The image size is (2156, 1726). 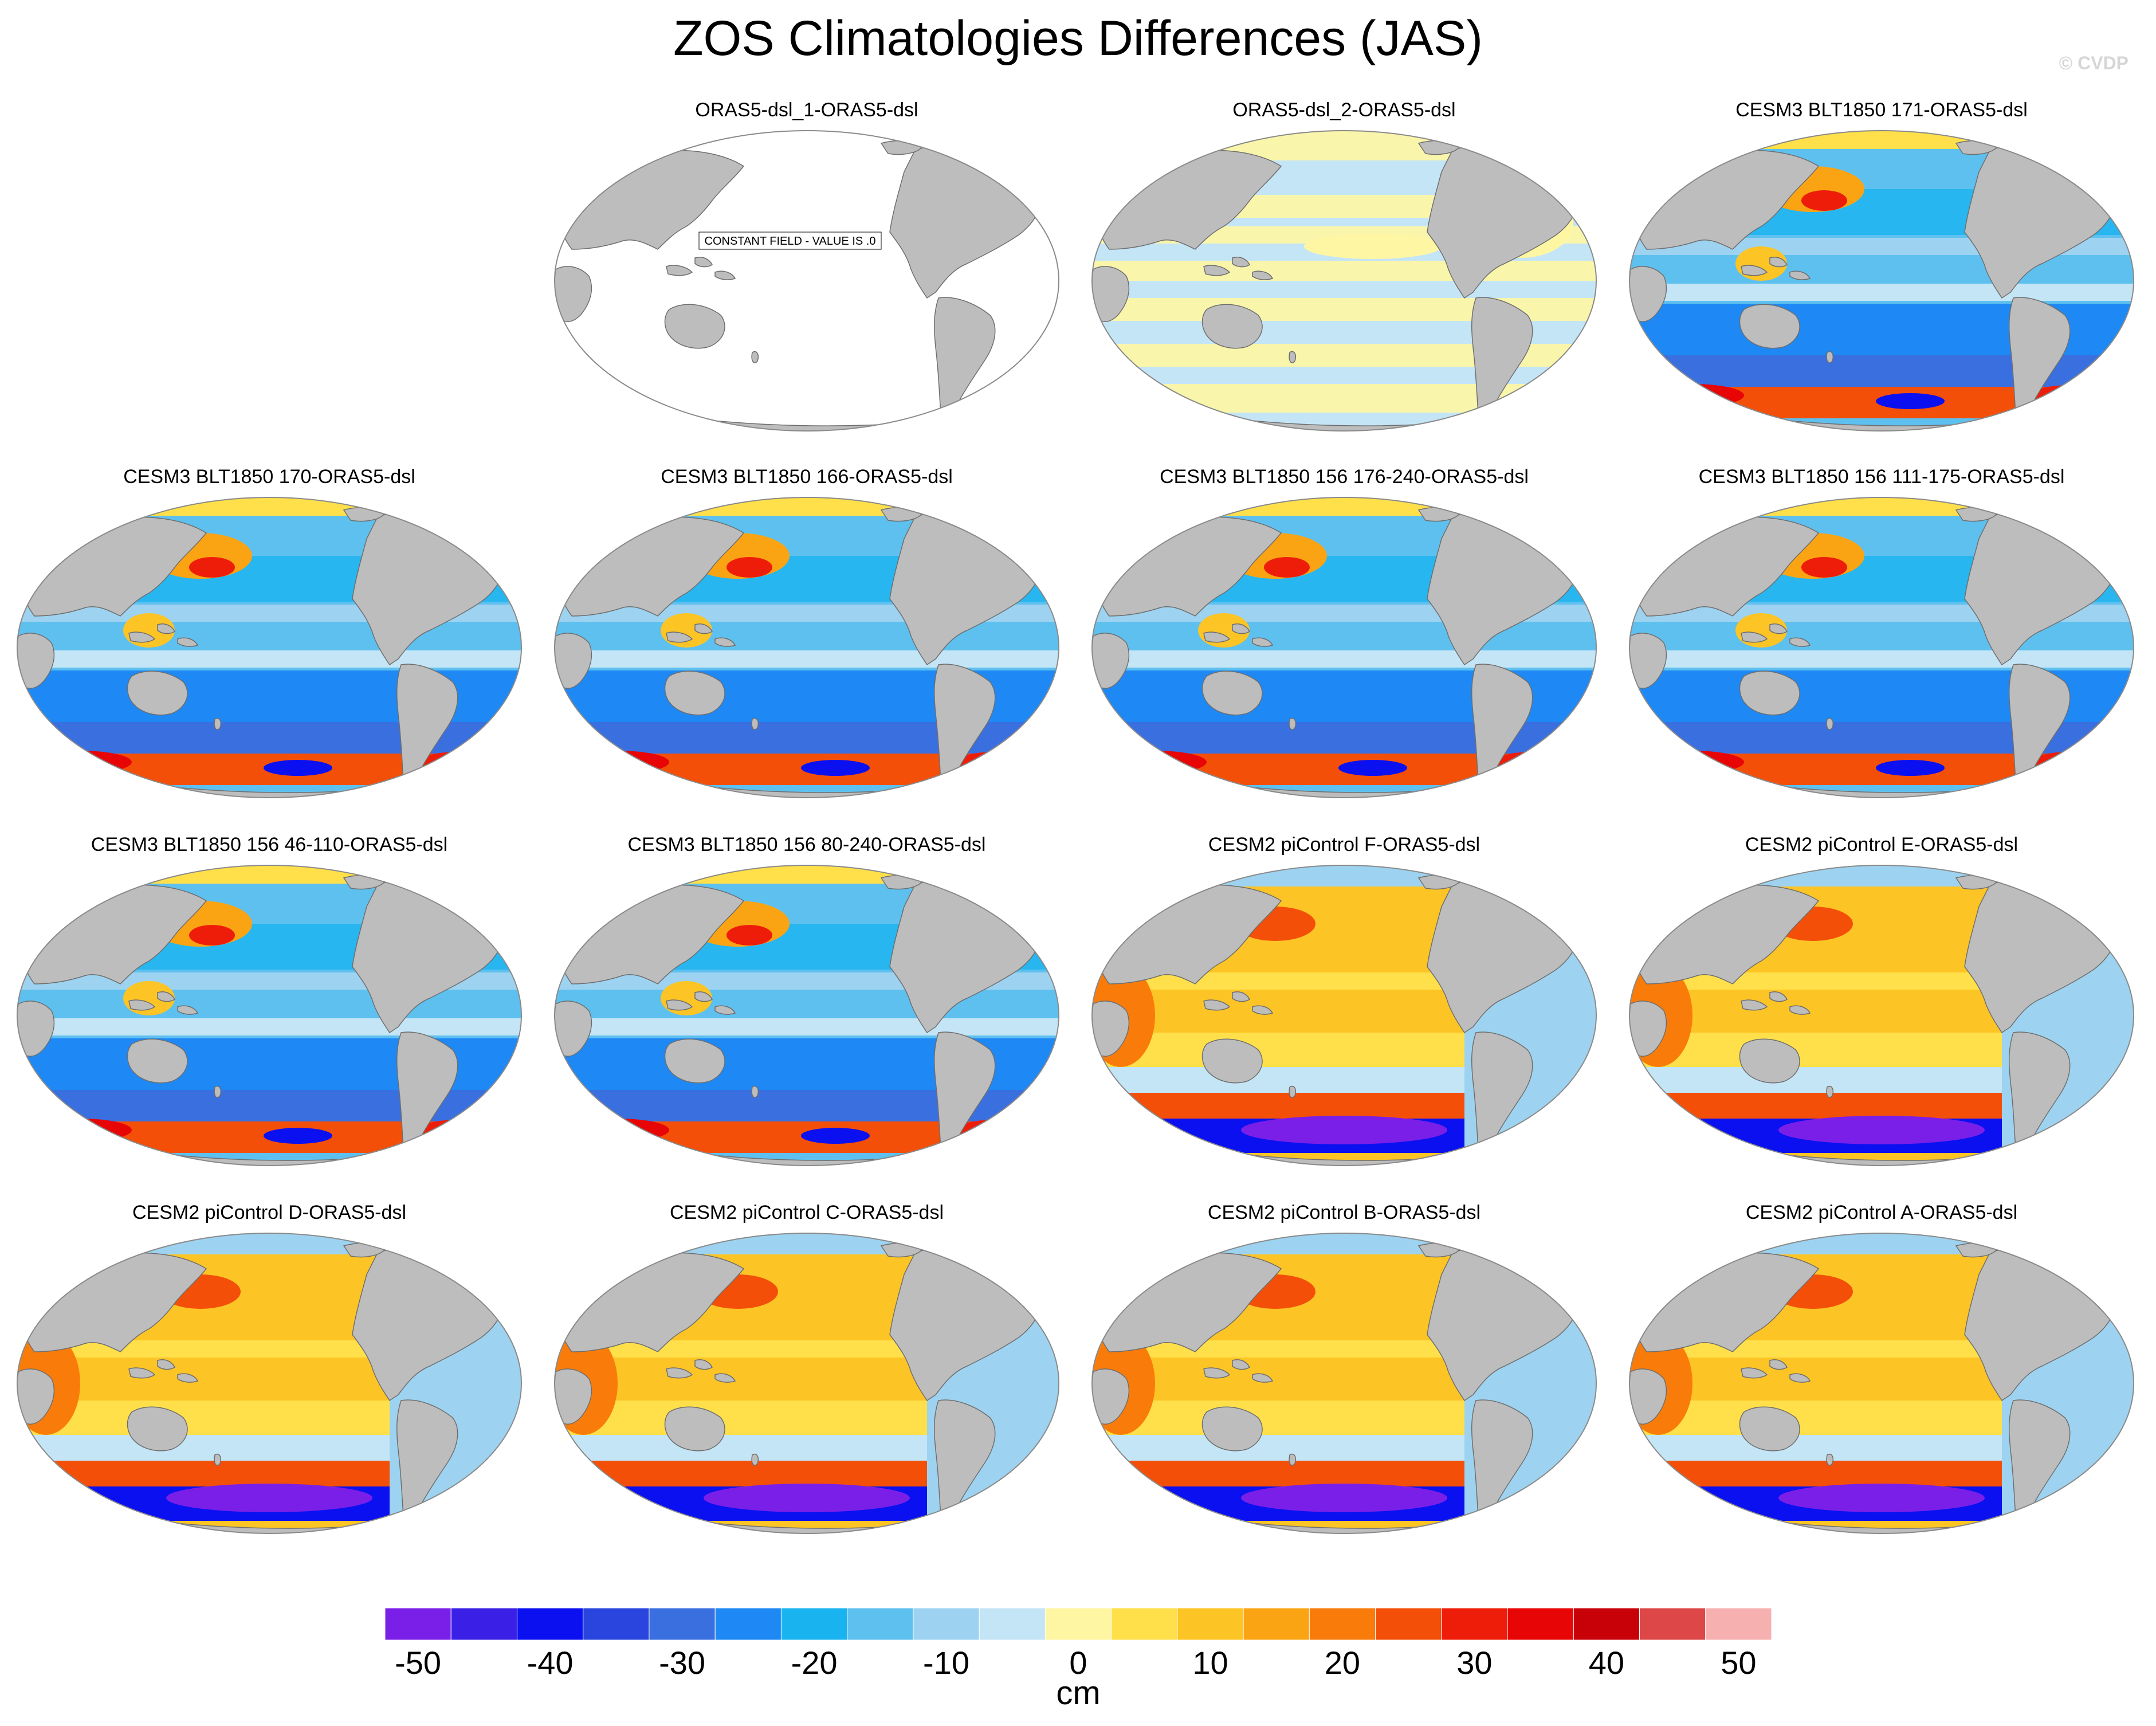 What do you see at coordinates (1078, 39) in the screenshot?
I see `figure-title: ZOS Climatologies Differences (JAS)` at bounding box center [1078, 39].